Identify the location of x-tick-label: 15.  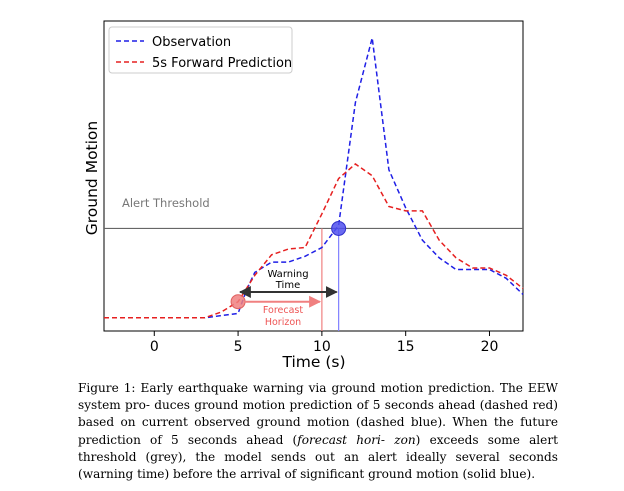
(406, 347).